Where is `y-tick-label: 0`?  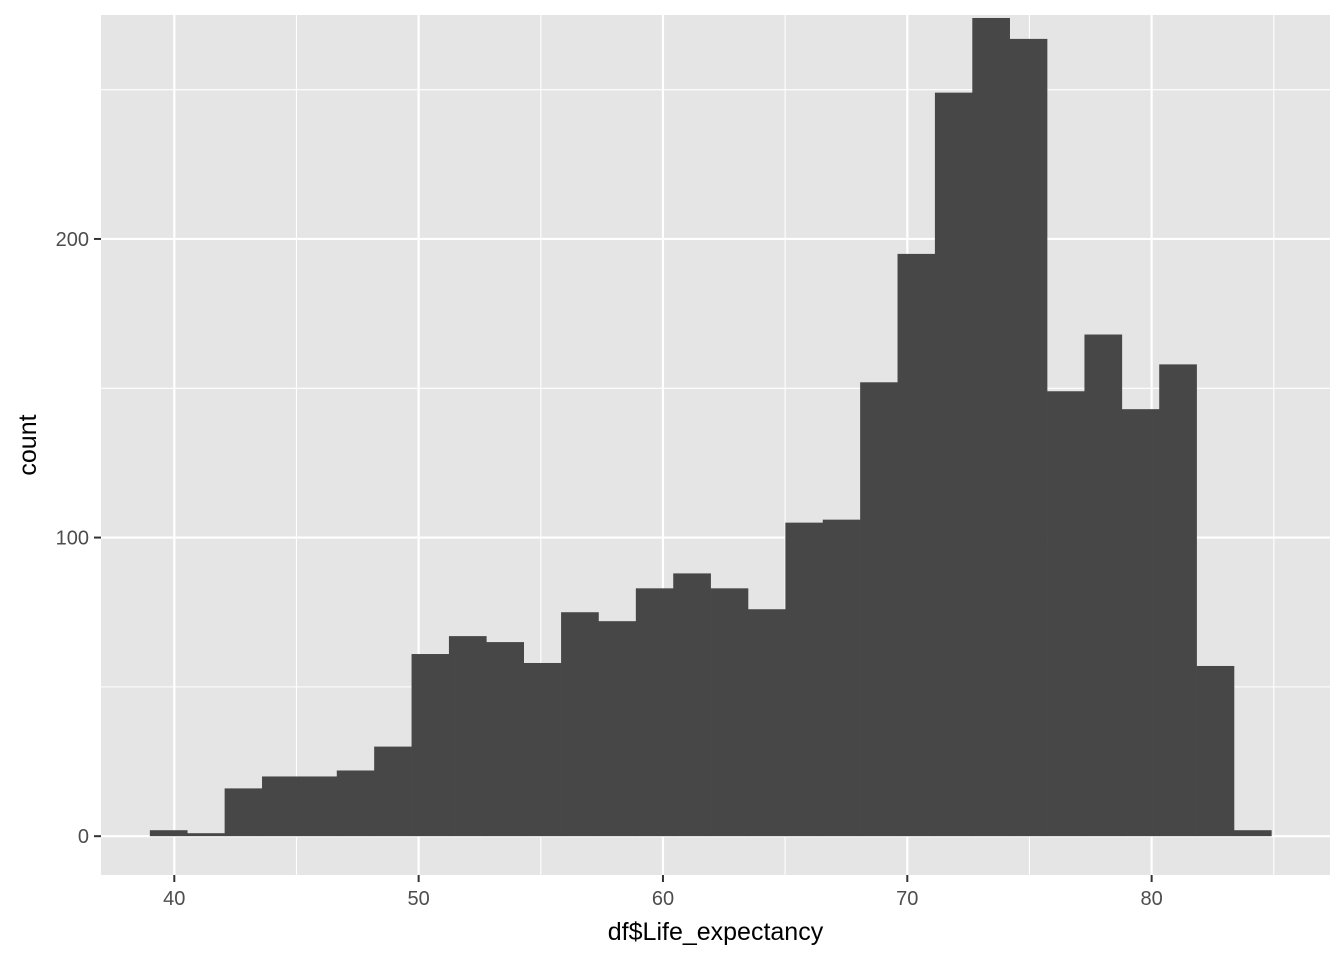
y-tick-label: 0 is located at coordinates (83, 837).